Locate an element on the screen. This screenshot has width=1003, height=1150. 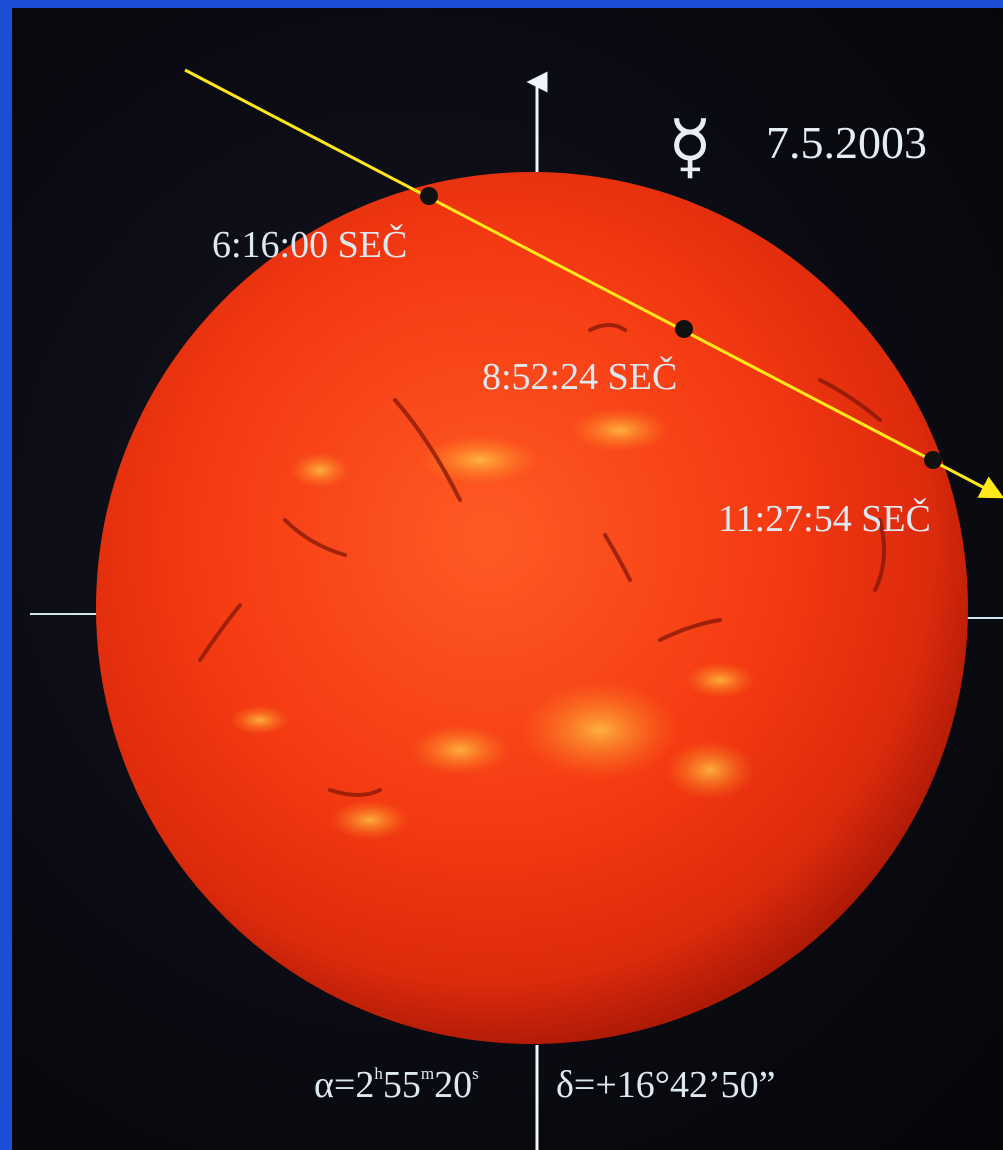
declination: δ=+16°42’50” is located at coordinates (666, 1085).